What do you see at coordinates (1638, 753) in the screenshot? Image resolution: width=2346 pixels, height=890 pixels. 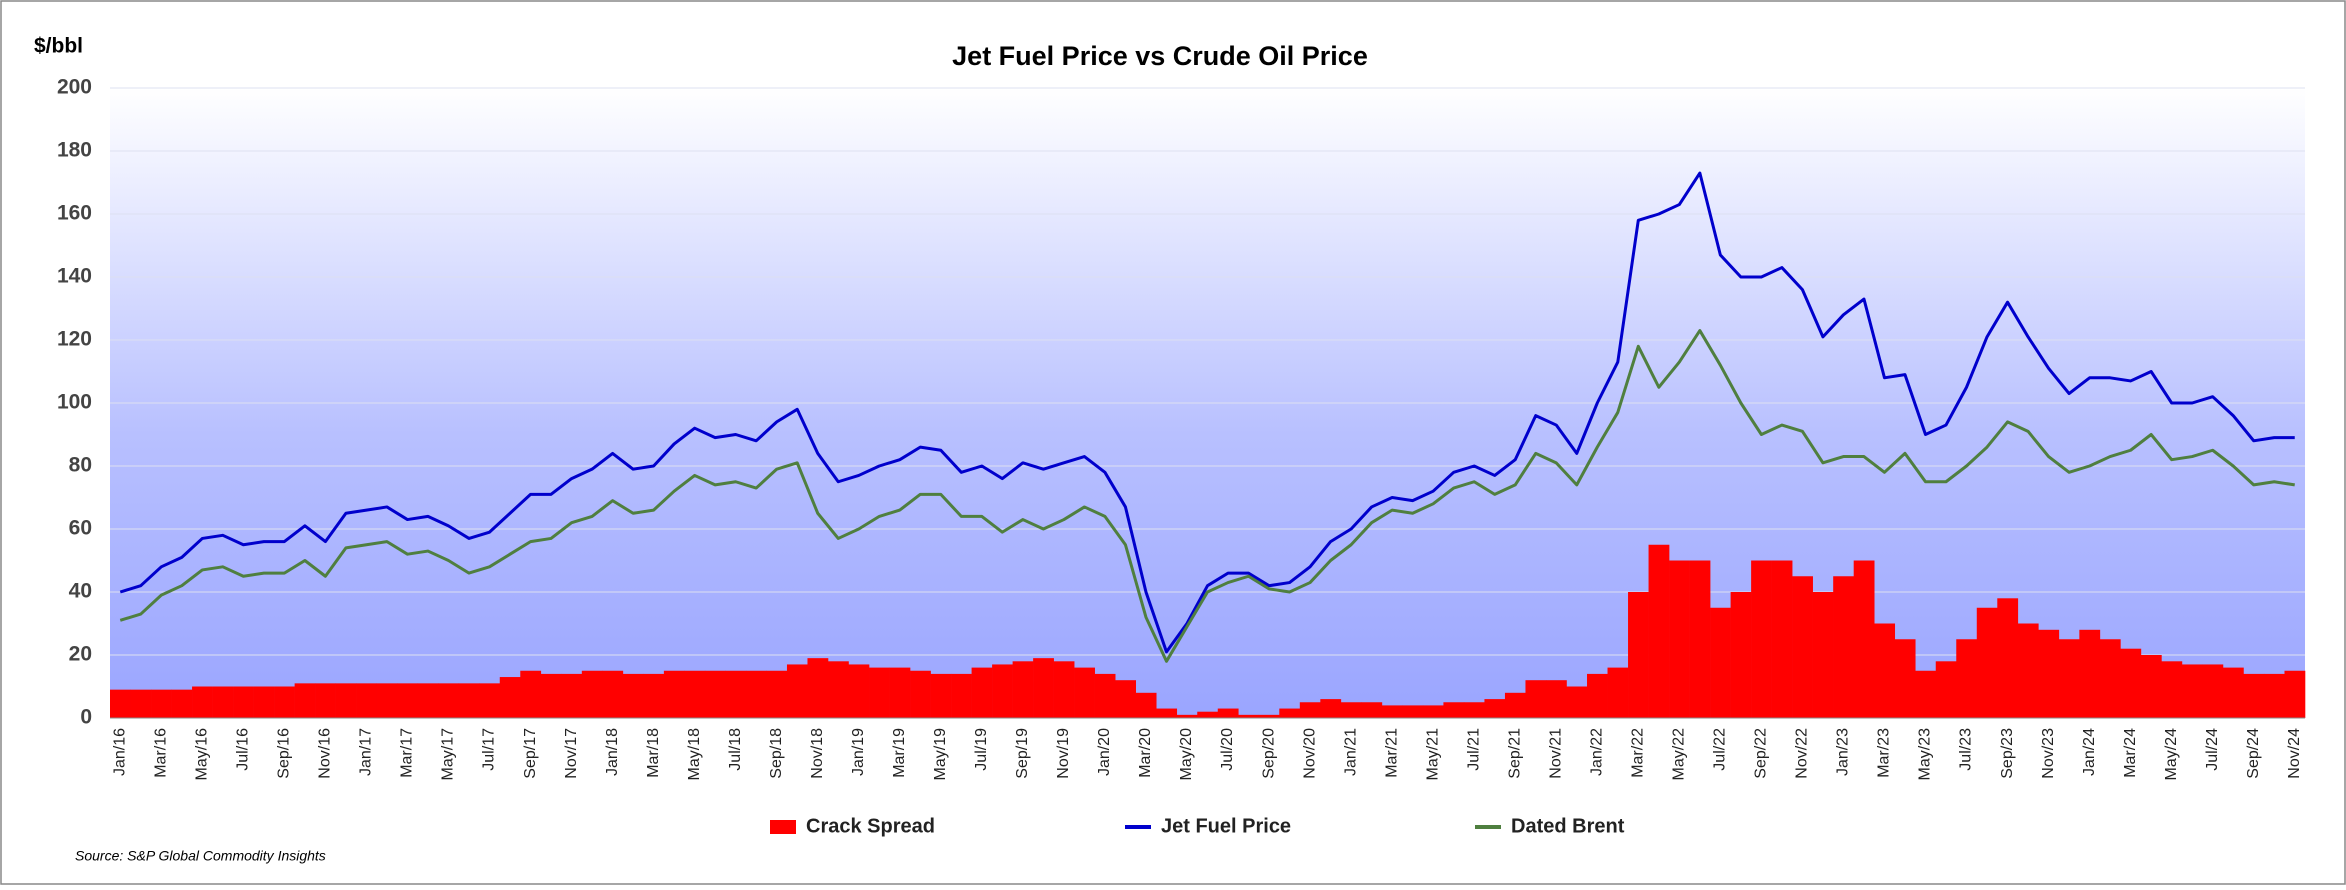 I see `x-tick-label: Mar/22` at bounding box center [1638, 753].